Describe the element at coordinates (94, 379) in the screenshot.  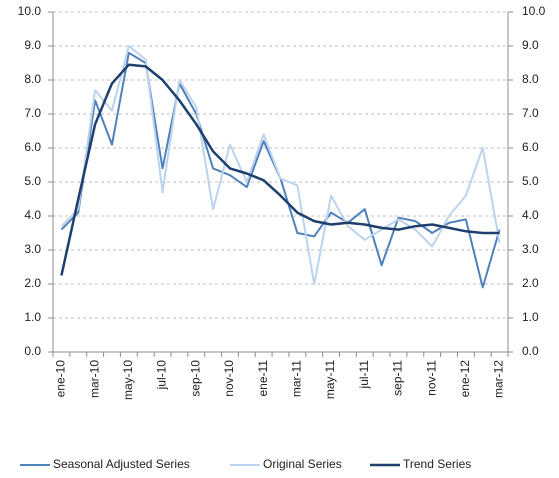
I see `x-tick-label: mar-10` at that location.